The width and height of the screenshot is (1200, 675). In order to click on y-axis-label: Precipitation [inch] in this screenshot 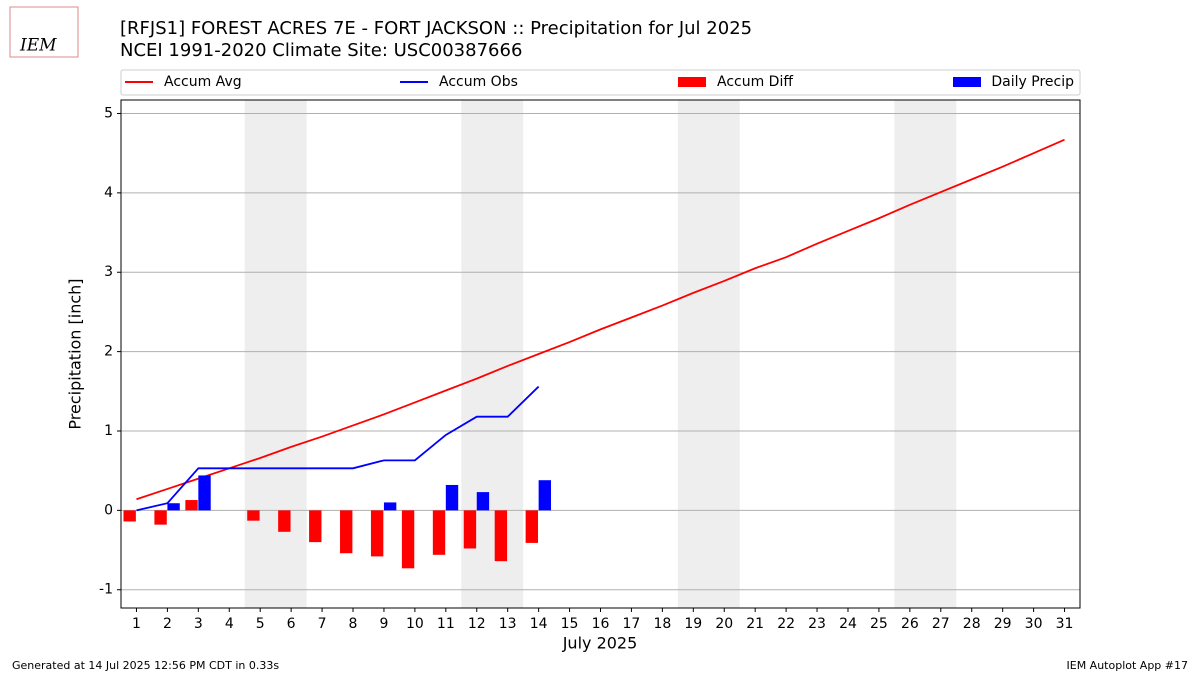, I will do `click(75, 353)`.